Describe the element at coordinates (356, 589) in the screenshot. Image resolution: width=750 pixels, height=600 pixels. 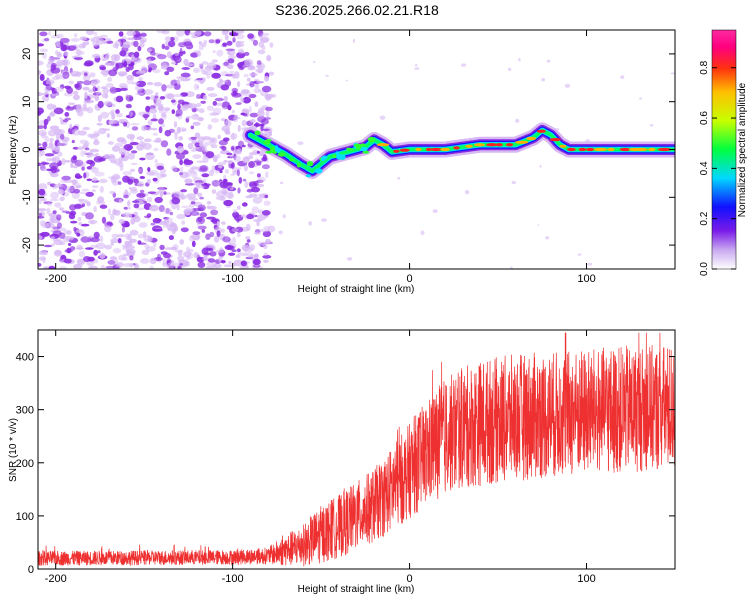
I see `snr-x-label: Height of straight line (km)` at that location.